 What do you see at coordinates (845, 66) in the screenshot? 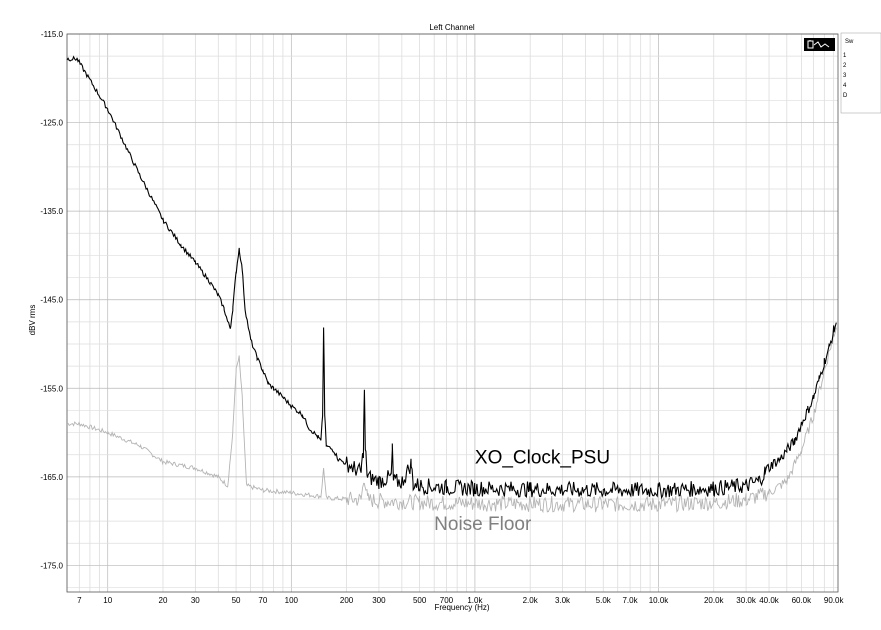
I see `legend-row: 2` at bounding box center [845, 66].